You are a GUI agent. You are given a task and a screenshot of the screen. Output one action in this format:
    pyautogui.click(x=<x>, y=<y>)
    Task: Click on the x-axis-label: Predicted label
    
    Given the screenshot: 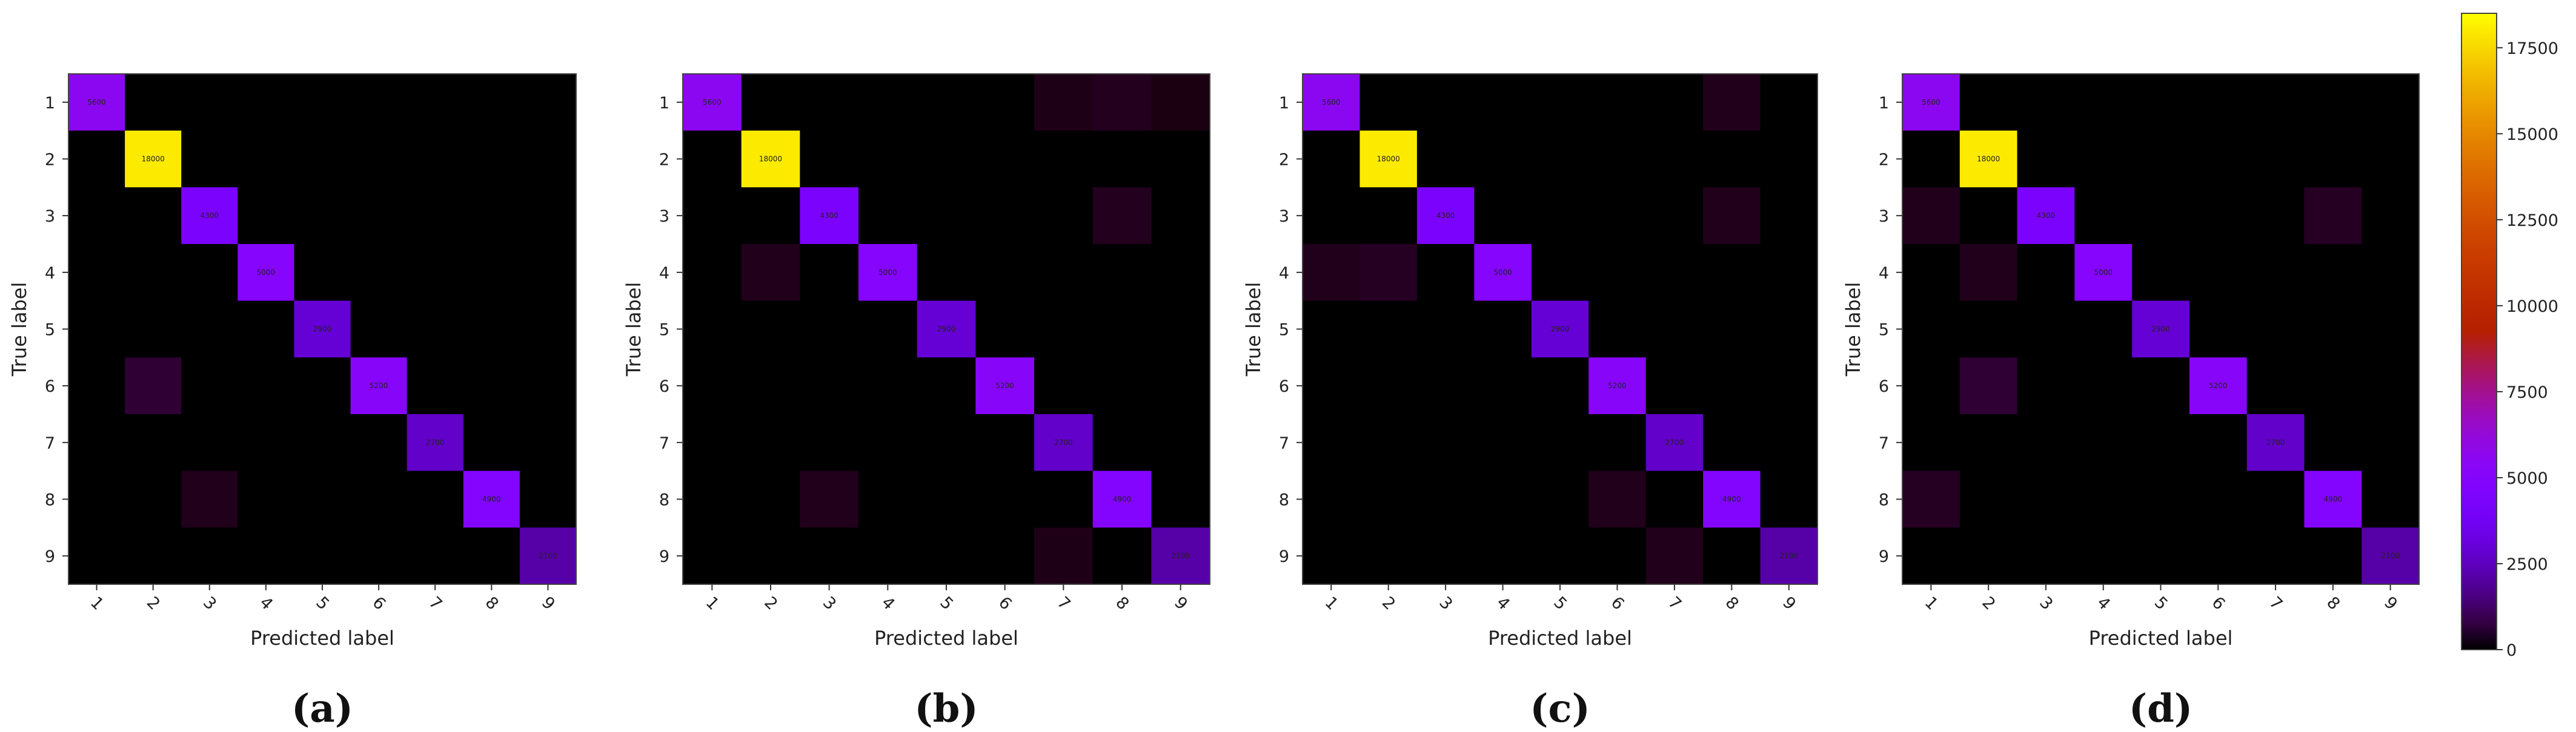 What is the action you would take?
    pyautogui.click(x=322, y=638)
    